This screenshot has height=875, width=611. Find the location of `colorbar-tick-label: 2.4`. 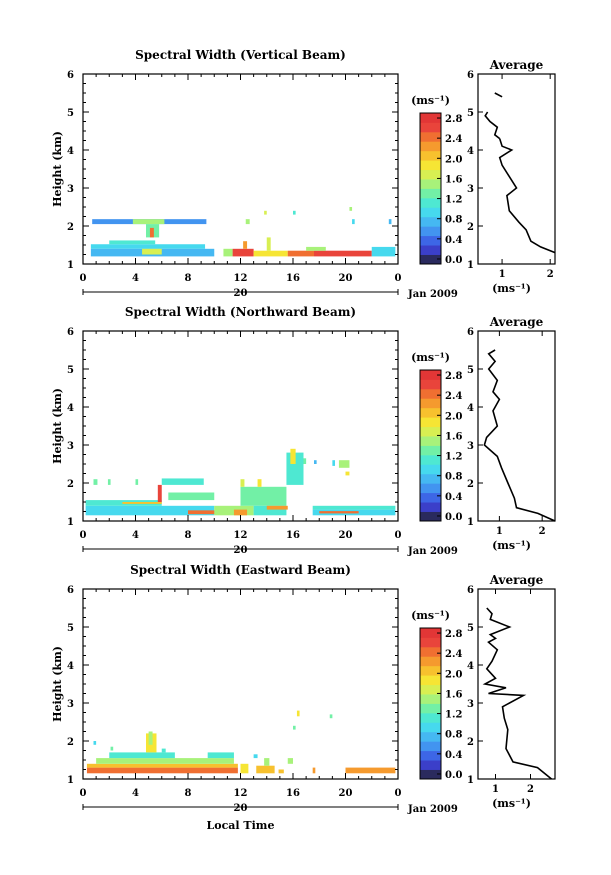

colorbar-tick-label: 2.4 is located at coordinates (453, 654).